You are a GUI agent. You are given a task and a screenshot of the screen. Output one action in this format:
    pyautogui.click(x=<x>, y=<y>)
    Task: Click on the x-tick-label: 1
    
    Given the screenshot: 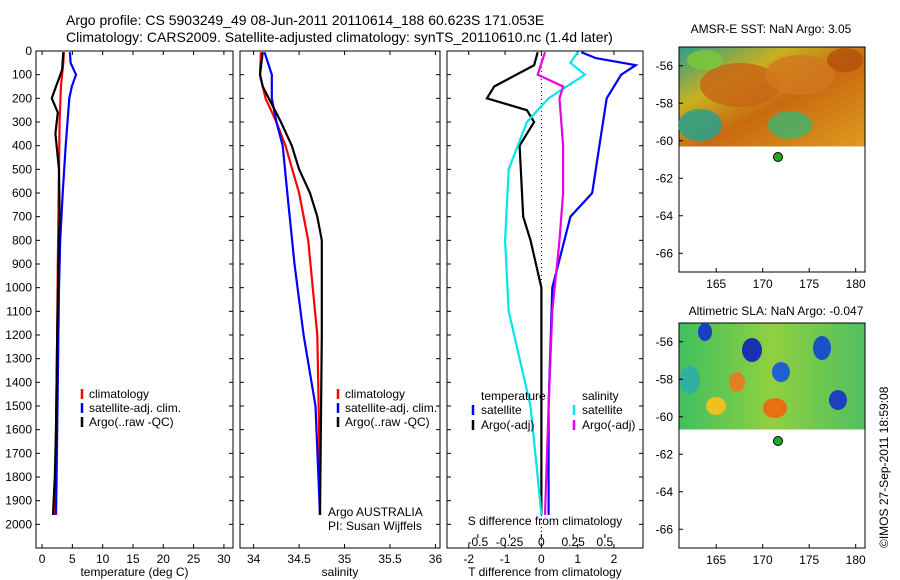 What is the action you would take?
    pyautogui.click(x=577, y=559)
    